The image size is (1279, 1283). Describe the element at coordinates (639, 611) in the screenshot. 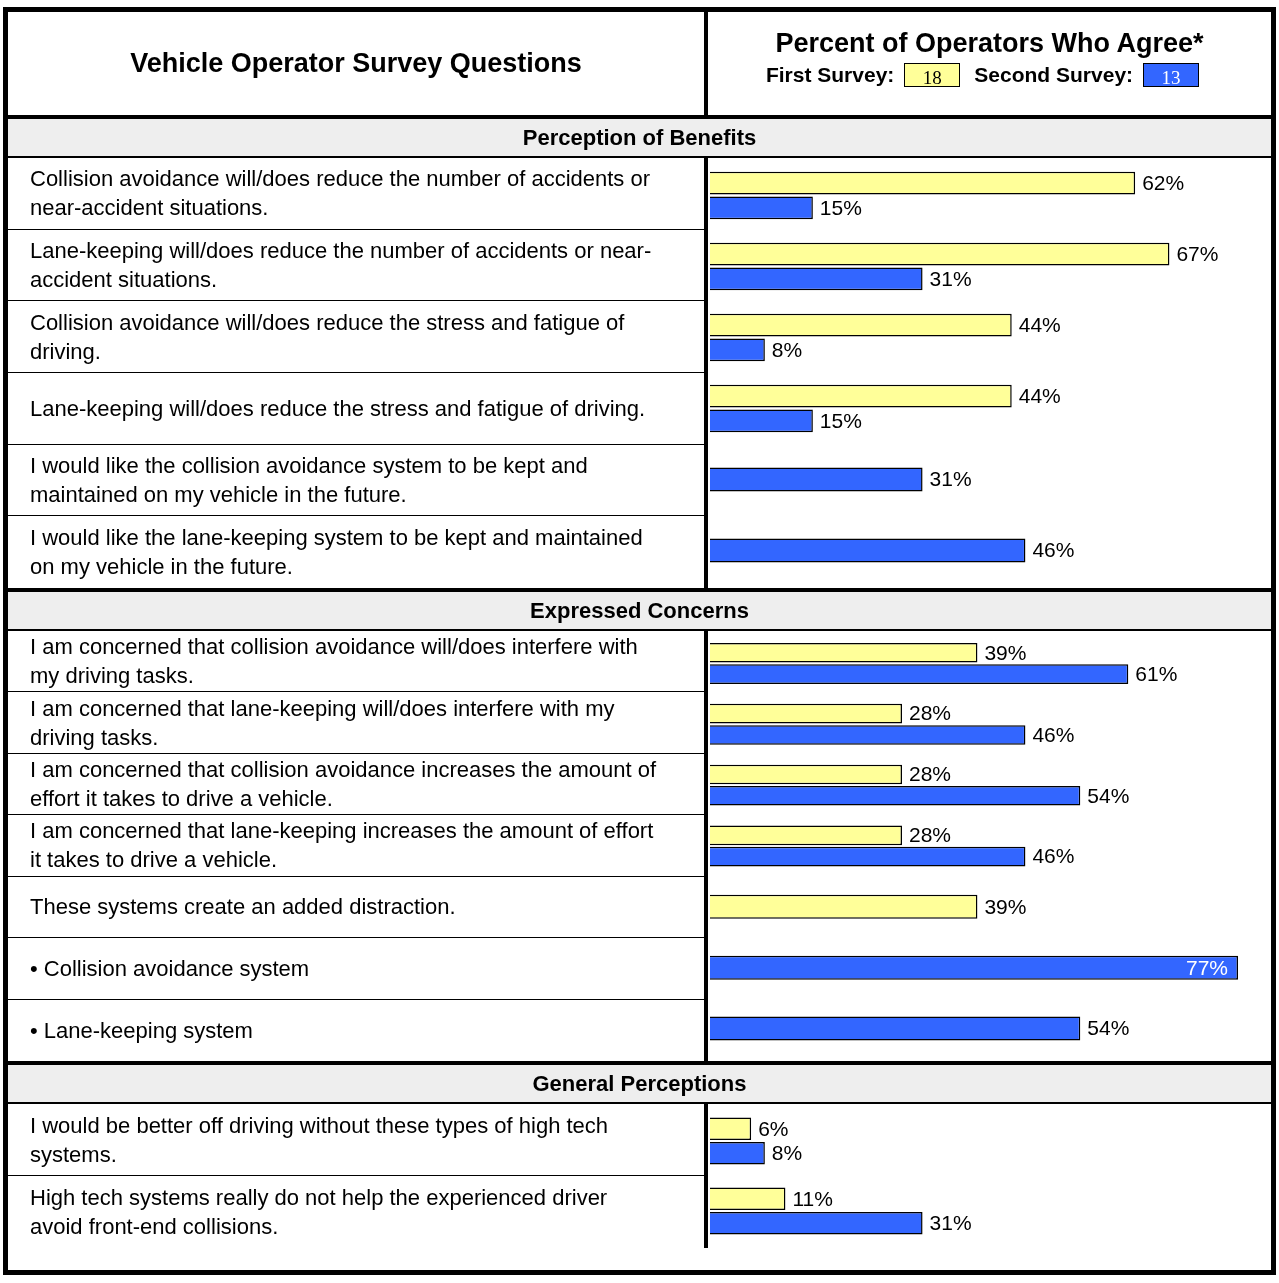

I see `chart-title: Expressed Concerns` at that location.